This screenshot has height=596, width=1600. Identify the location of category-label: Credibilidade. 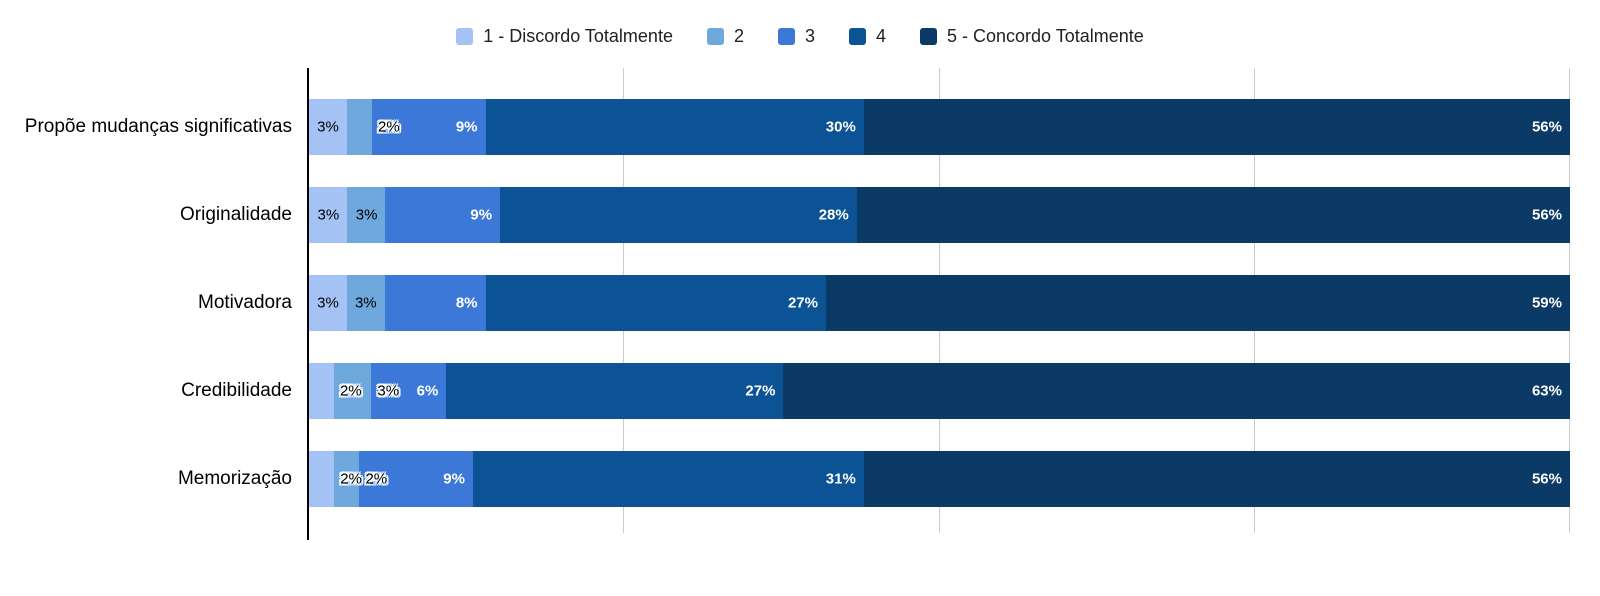
(236, 390).